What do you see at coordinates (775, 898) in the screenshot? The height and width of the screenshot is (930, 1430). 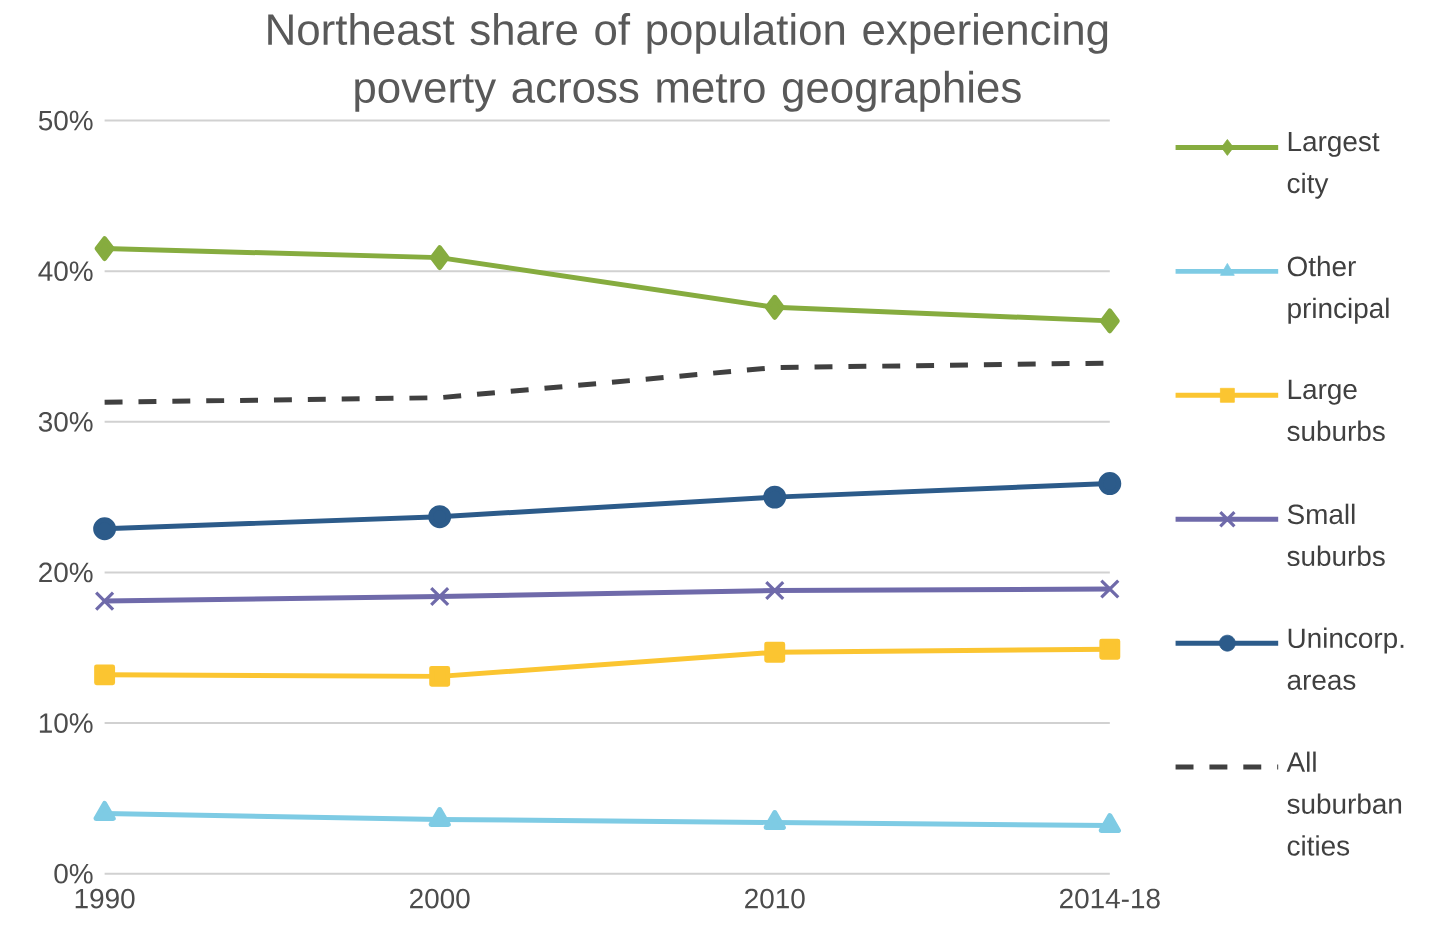 I see `x-tick-label: 2010` at bounding box center [775, 898].